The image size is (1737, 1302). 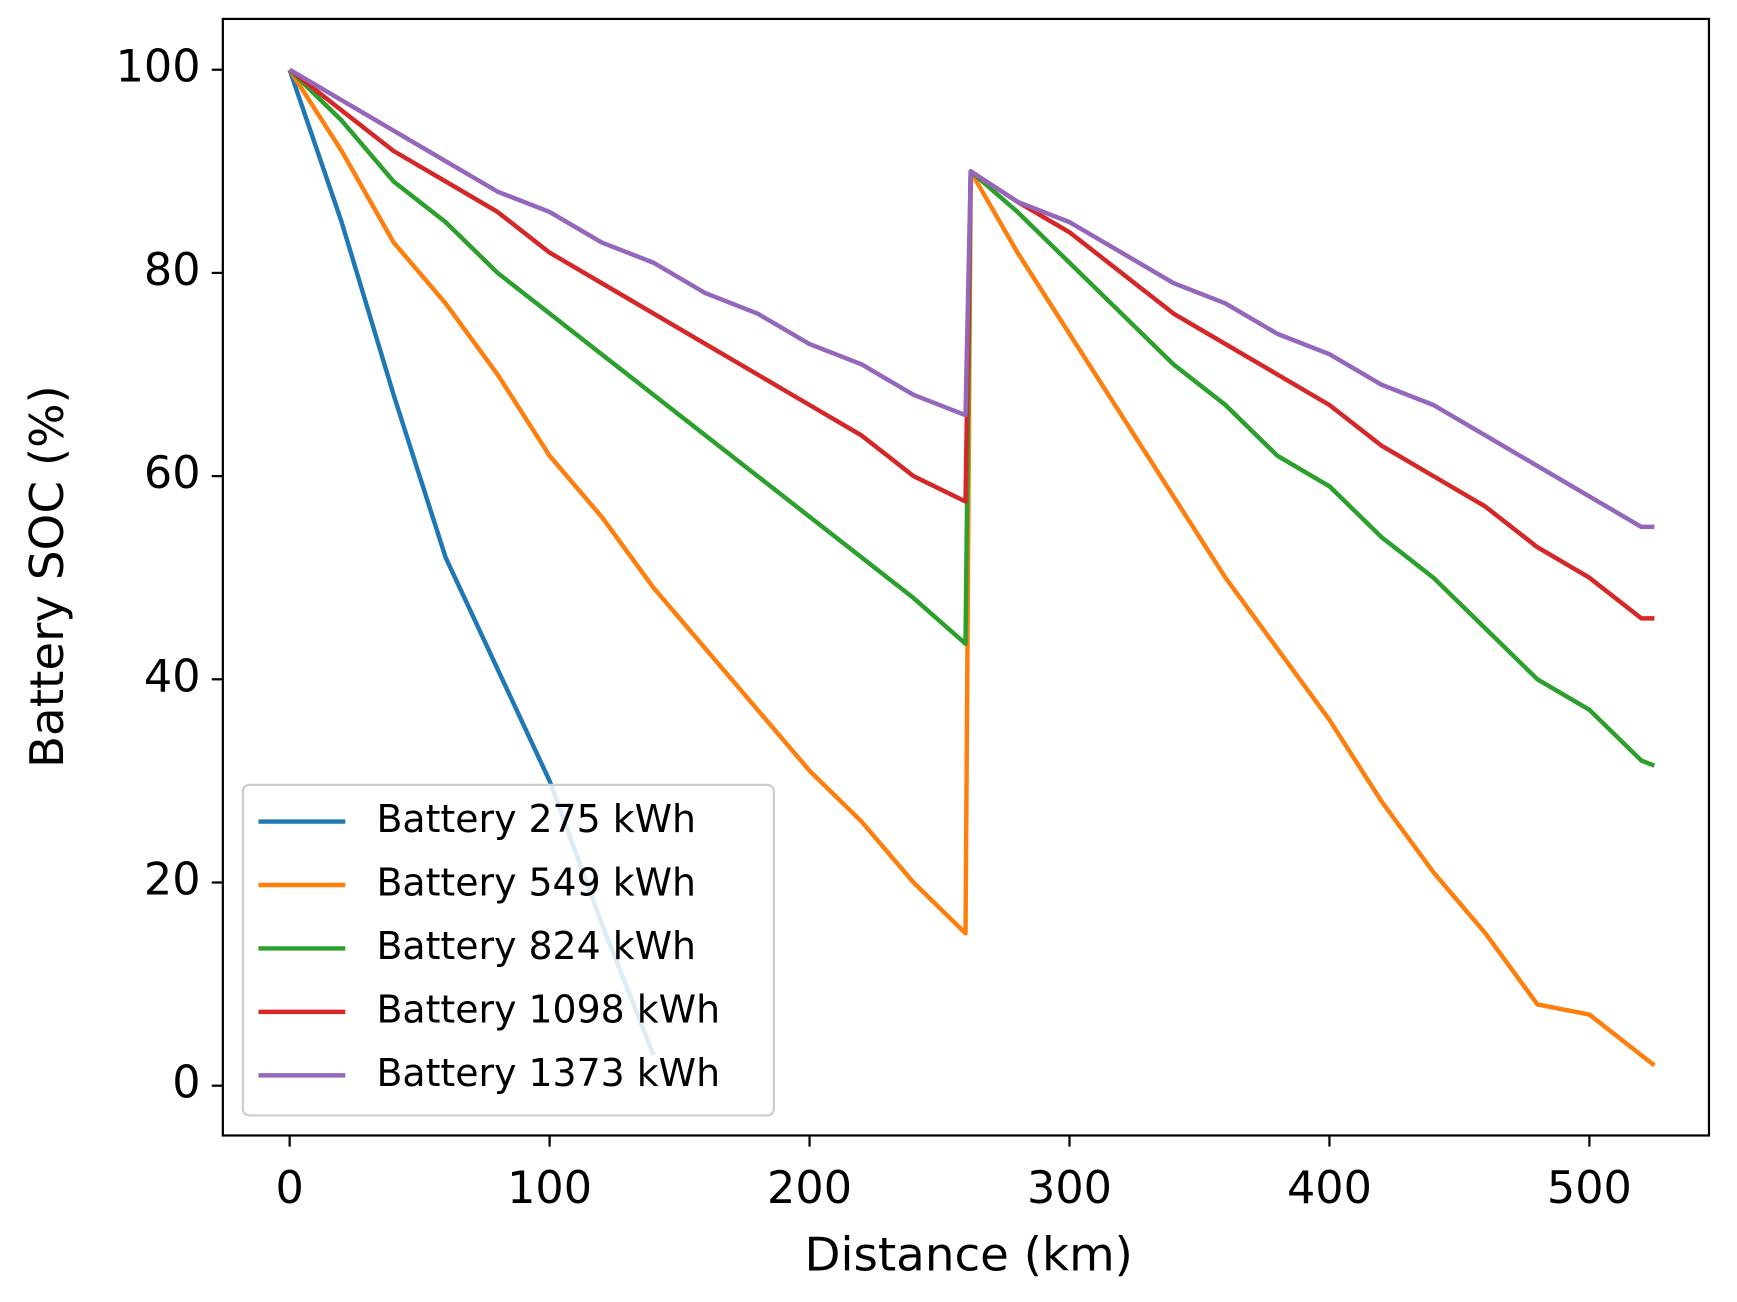 What do you see at coordinates (536, 819) in the screenshot?
I see `legend-label: Battery 275 kWh` at bounding box center [536, 819].